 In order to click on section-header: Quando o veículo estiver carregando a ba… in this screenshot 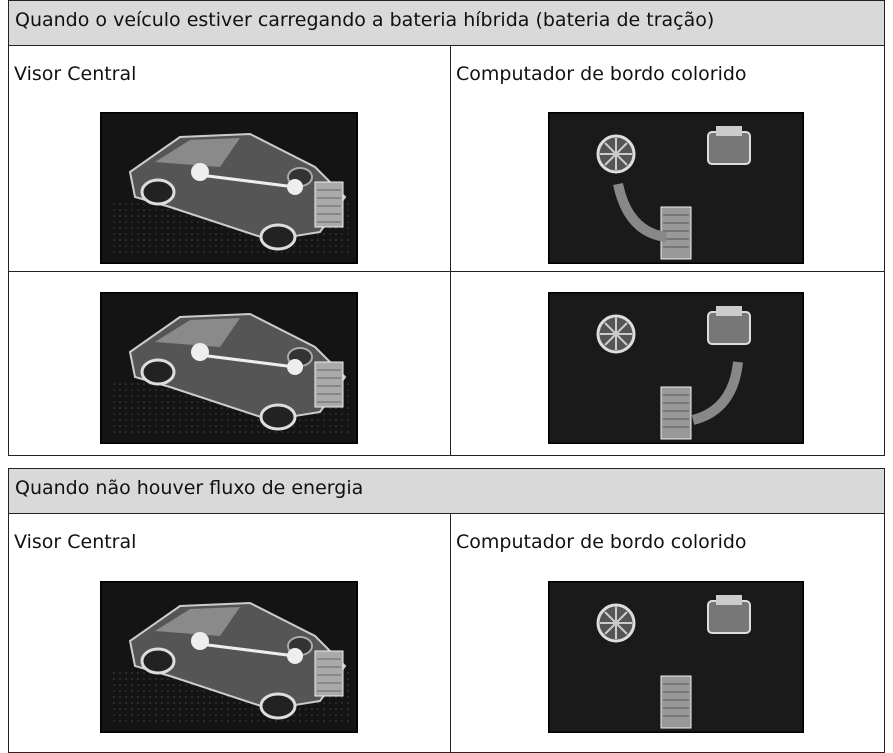, I will do `click(446, 23)`.